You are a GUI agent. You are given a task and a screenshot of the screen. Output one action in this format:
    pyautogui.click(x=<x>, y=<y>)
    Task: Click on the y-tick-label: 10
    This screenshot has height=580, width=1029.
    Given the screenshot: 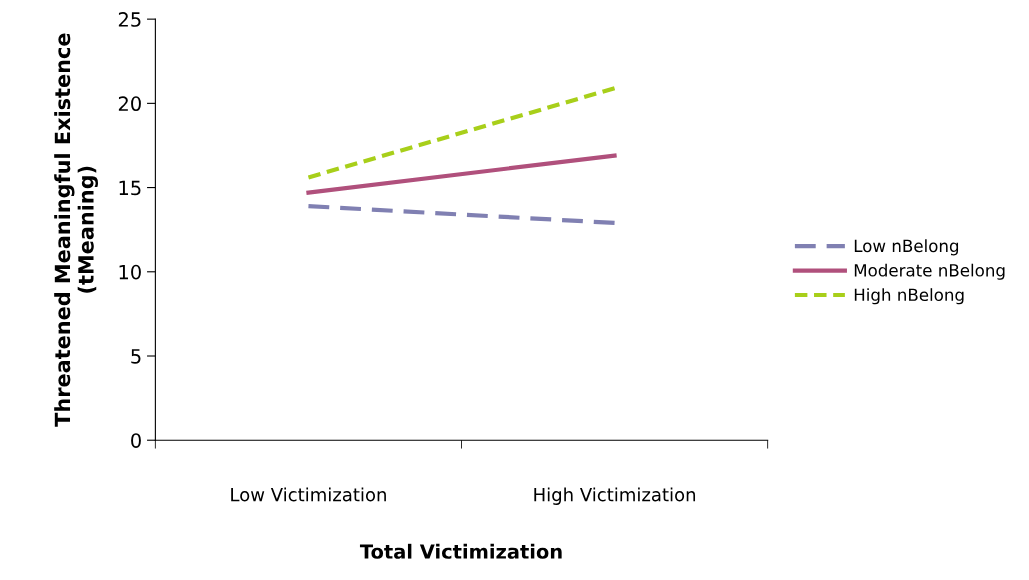 What is the action you would take?
    pyautogui.click(x=130, y=272)
    